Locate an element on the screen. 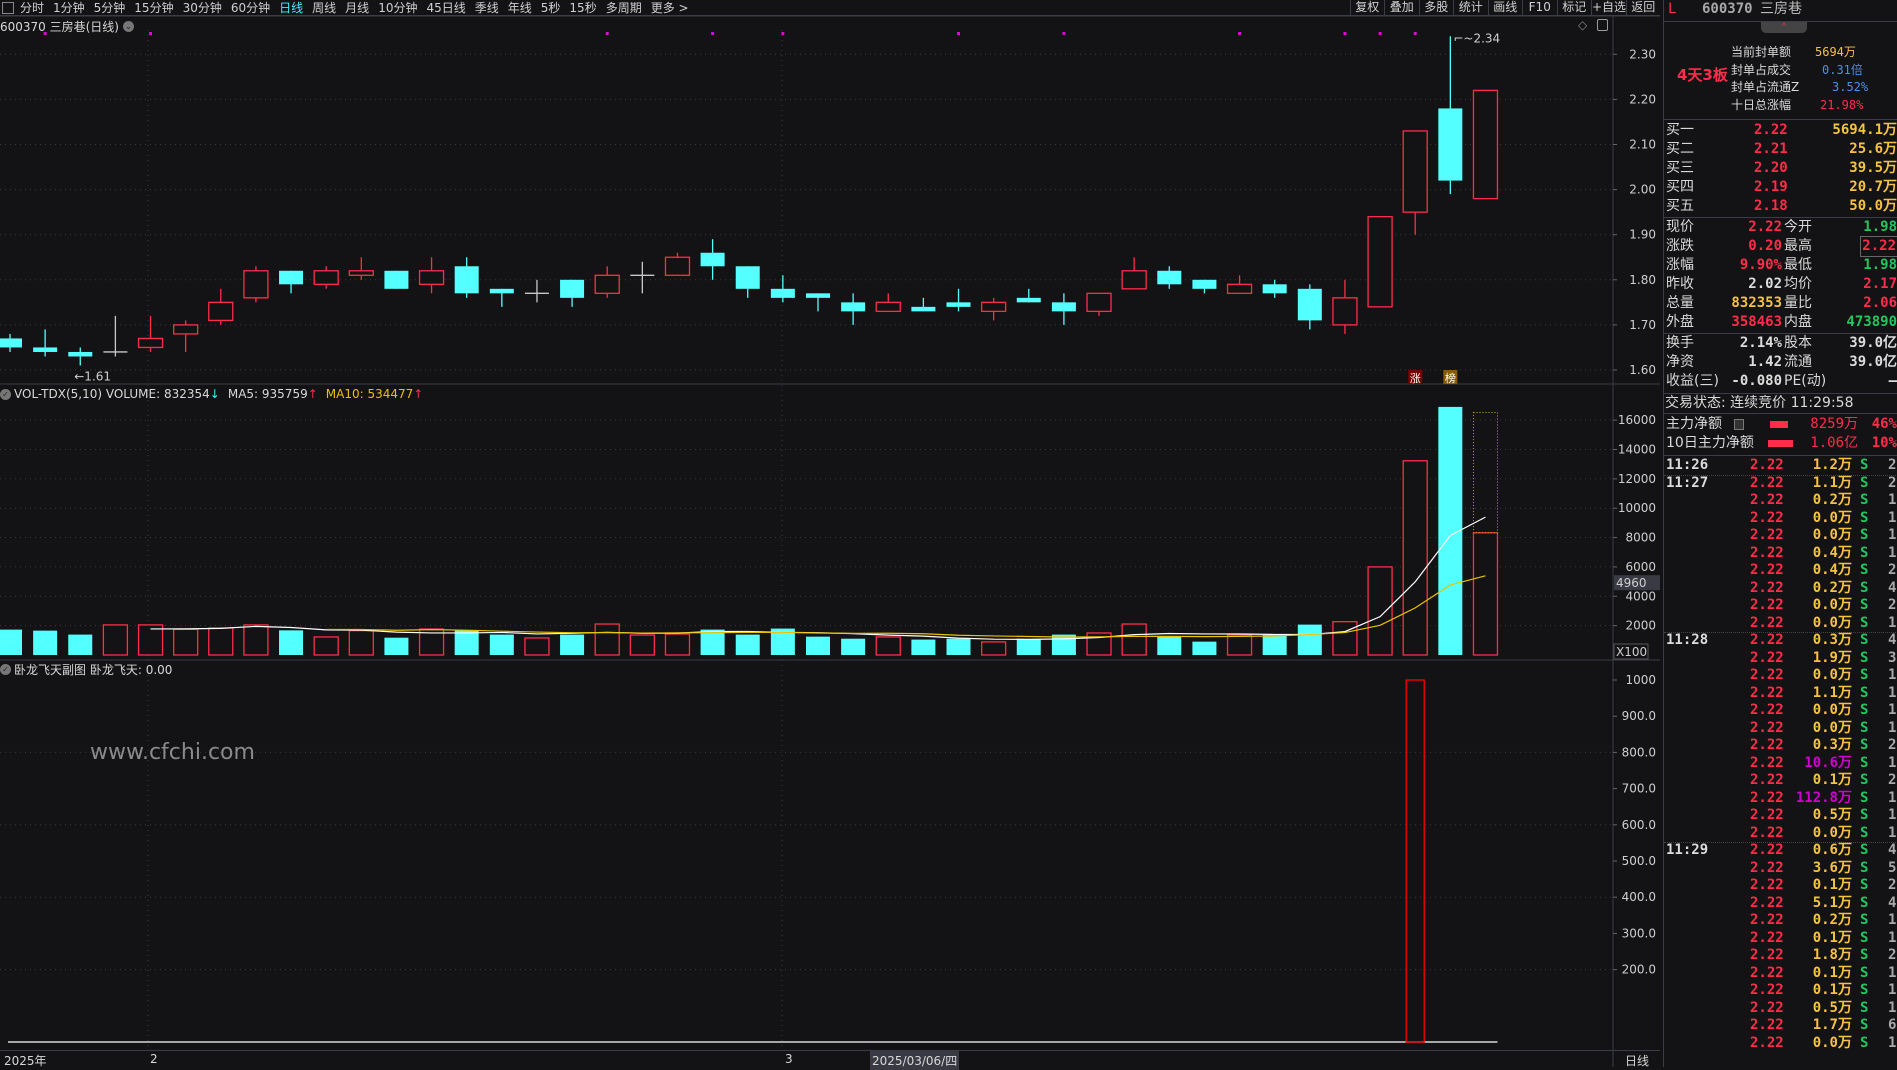 Image resolution: width=1897 pixels, height=1070 pixels. period-tab-10: 45日线 is located at coordinates (446, 8).